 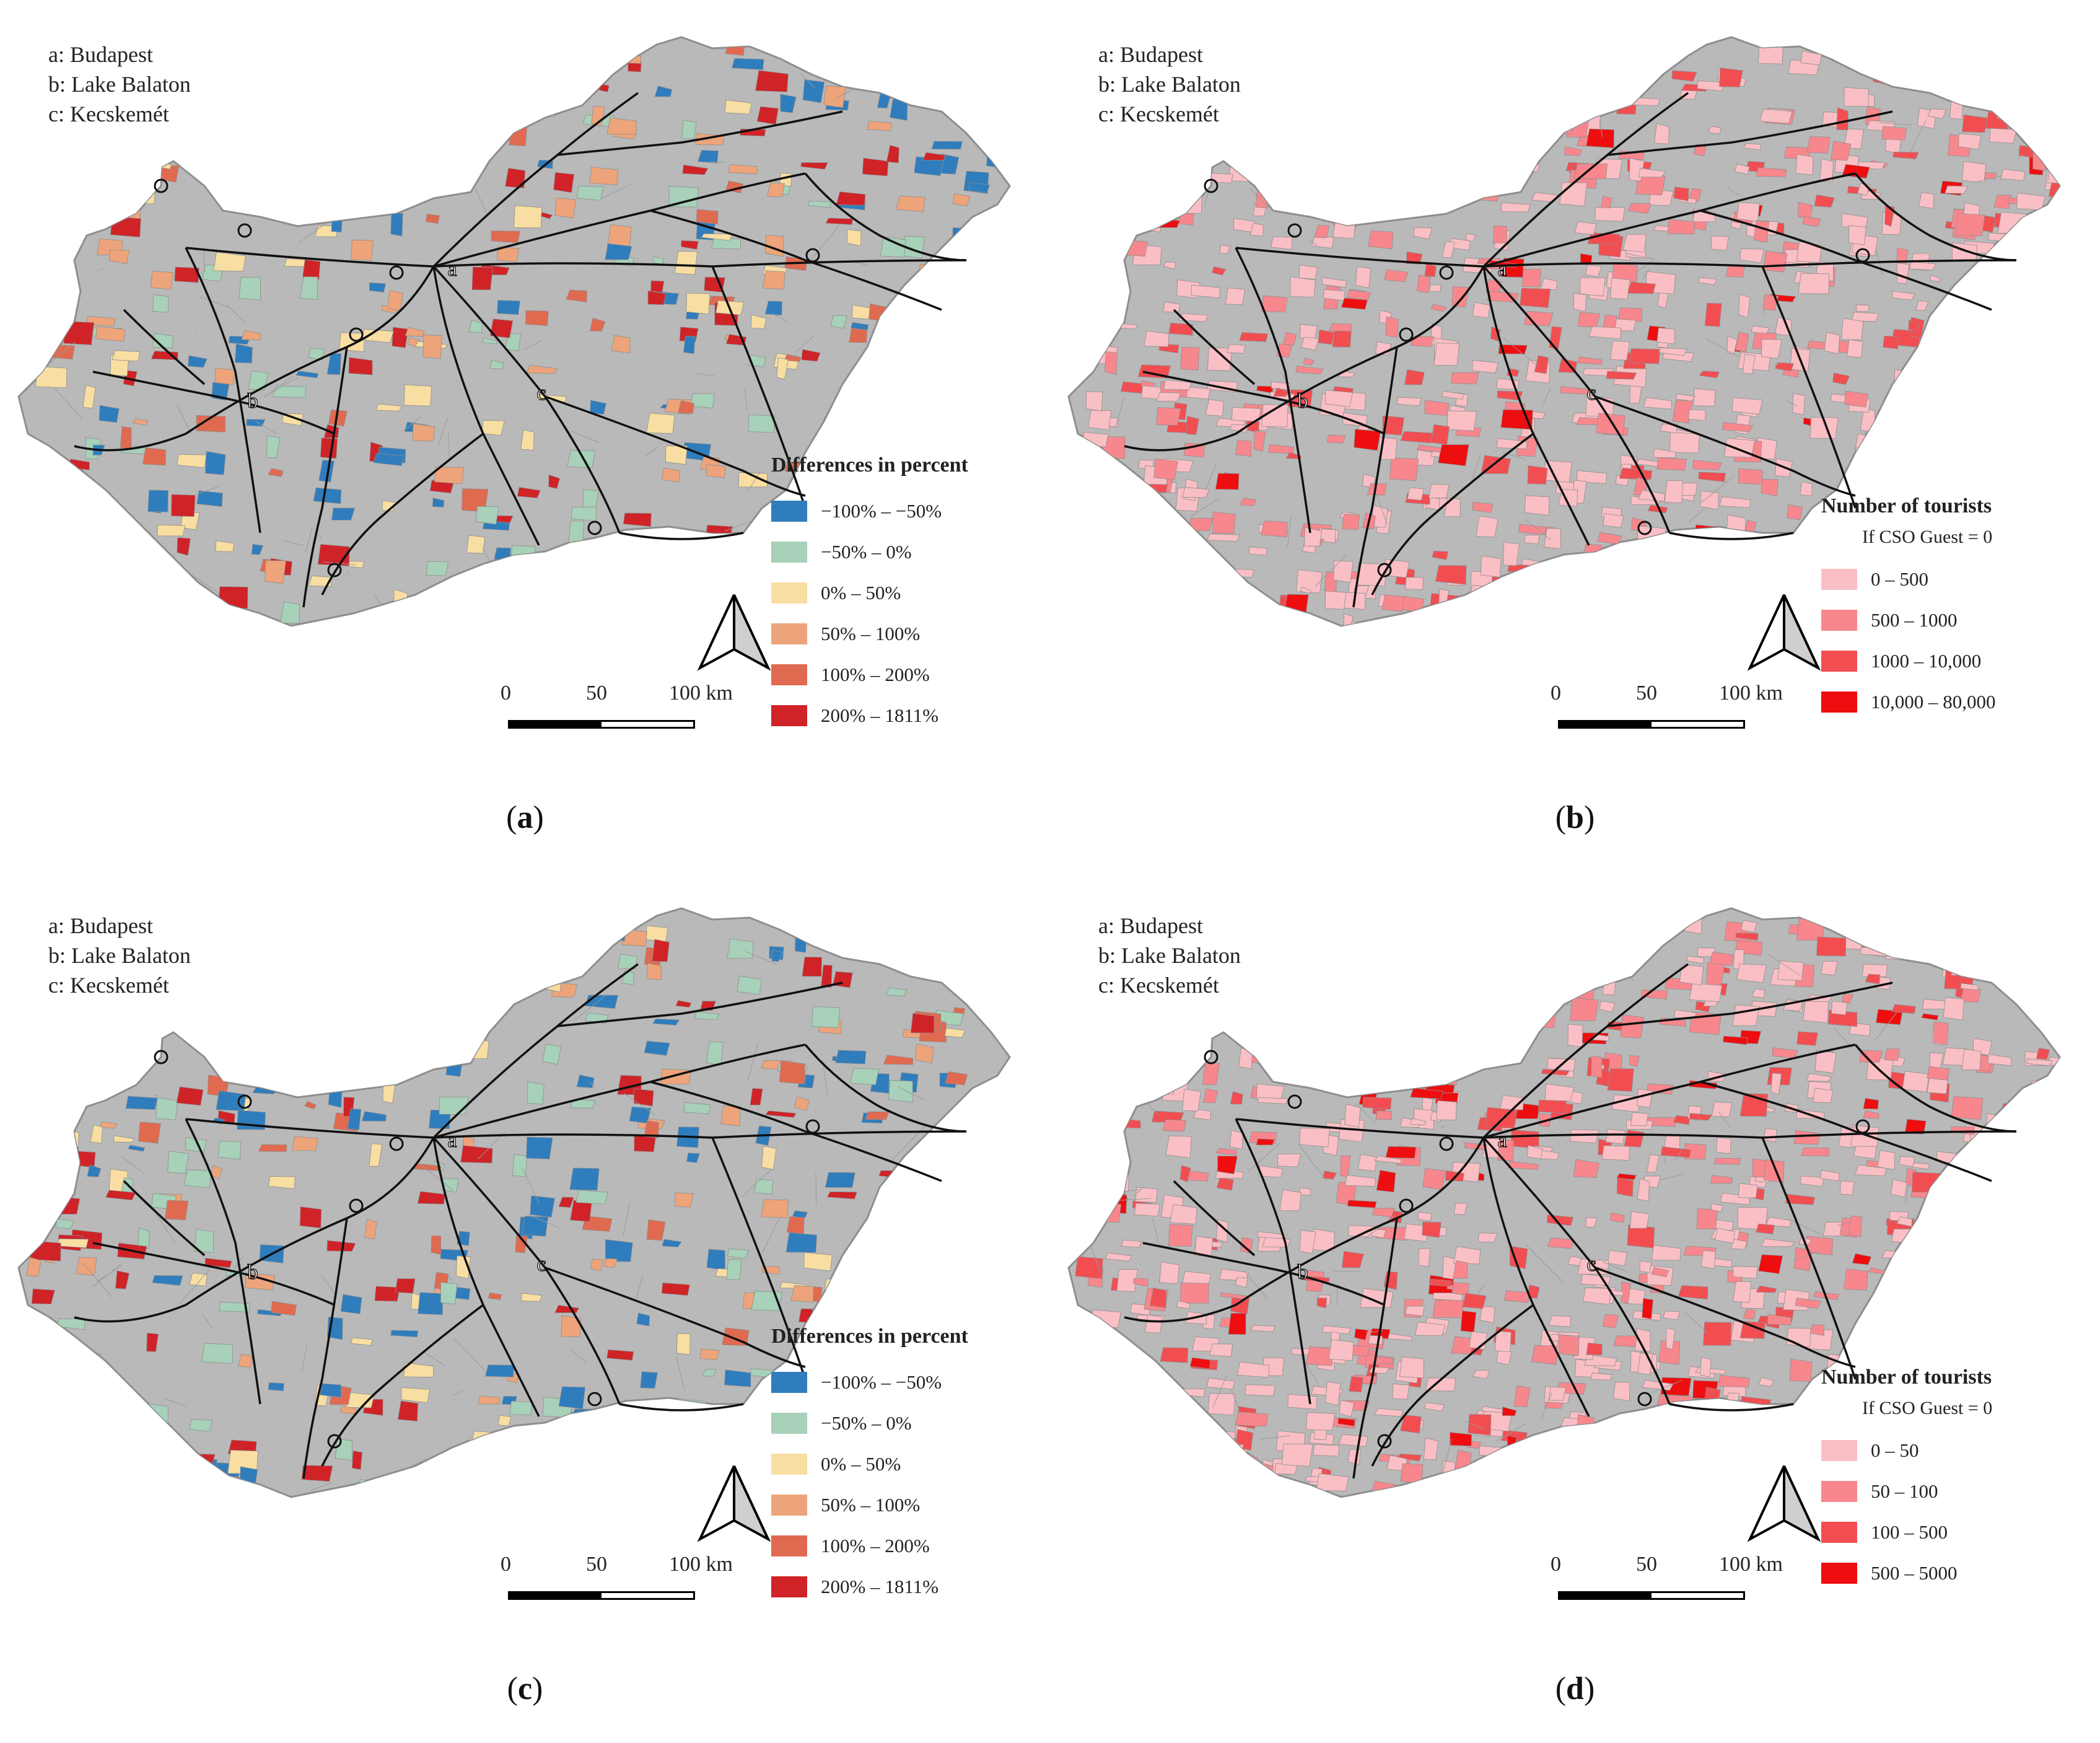 What do you see at coordinates (452, 269) in the screenshot?
I see `place-marker-a: a` at bounding box center [452, 269].